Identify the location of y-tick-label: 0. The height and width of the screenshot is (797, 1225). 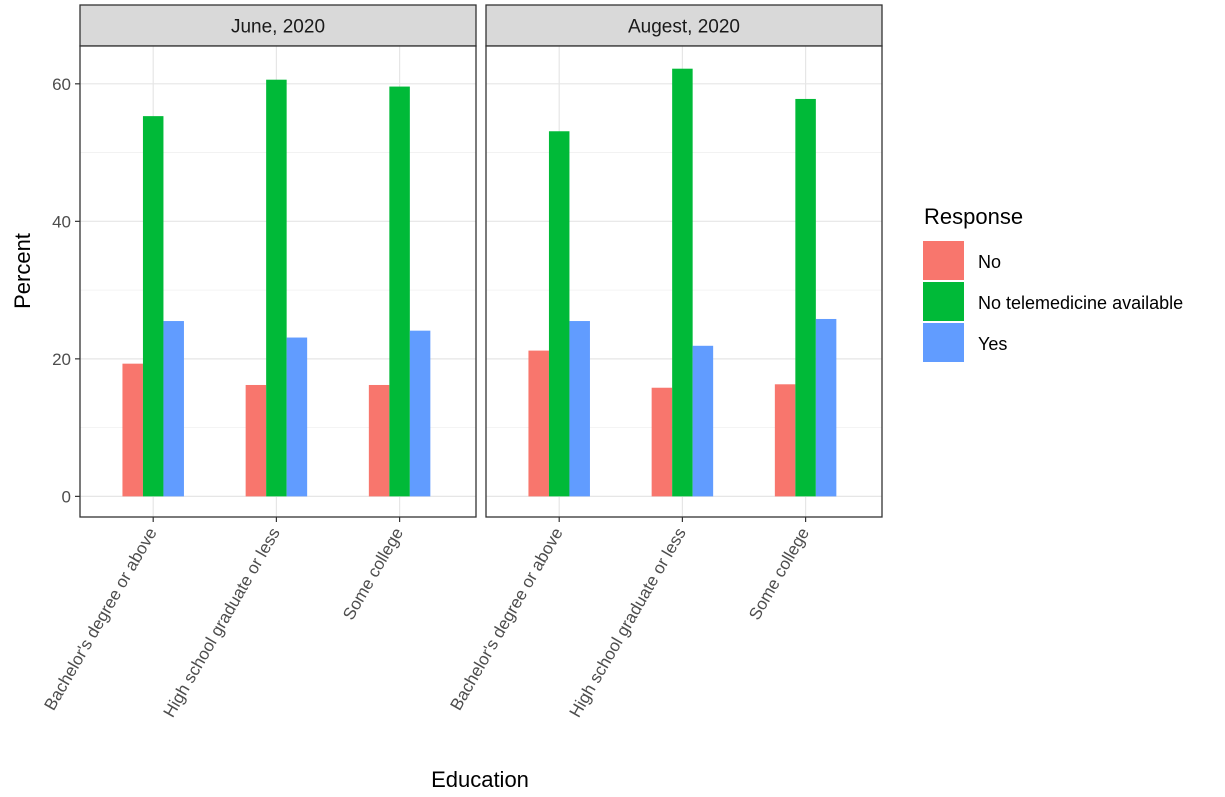
(66, 496).